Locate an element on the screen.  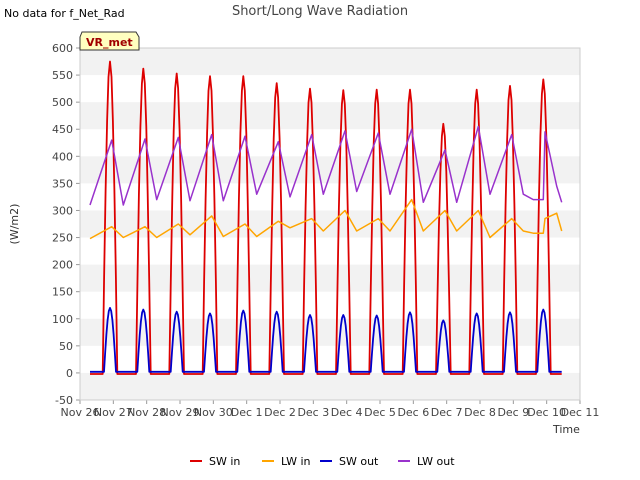
chart-title: Short/Long Wave Radiation is located at coordinates (320, 11).